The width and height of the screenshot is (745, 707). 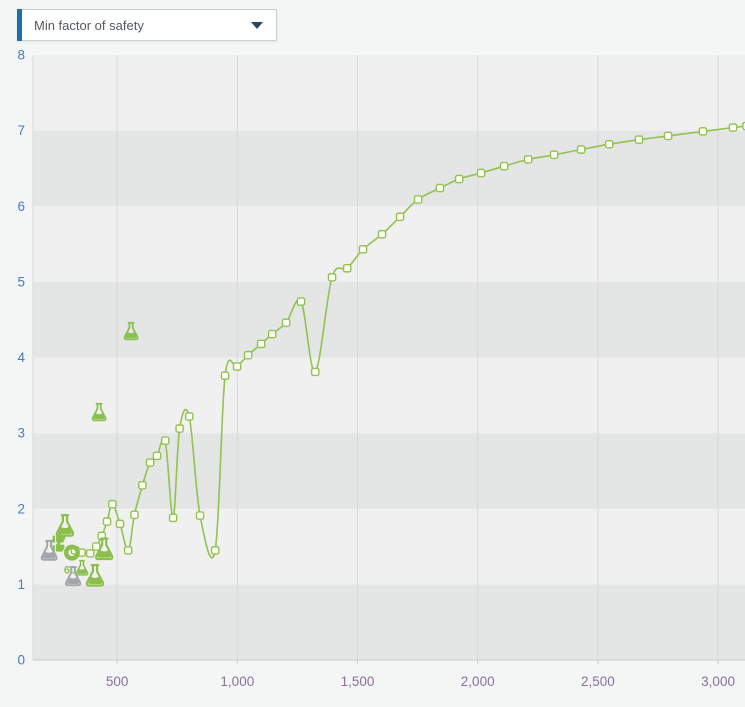 What do you see at coordinates (598, 681) in the screenshot?
I see `x-axis-tick-label: 2,500` at bounding box center [598, 681].